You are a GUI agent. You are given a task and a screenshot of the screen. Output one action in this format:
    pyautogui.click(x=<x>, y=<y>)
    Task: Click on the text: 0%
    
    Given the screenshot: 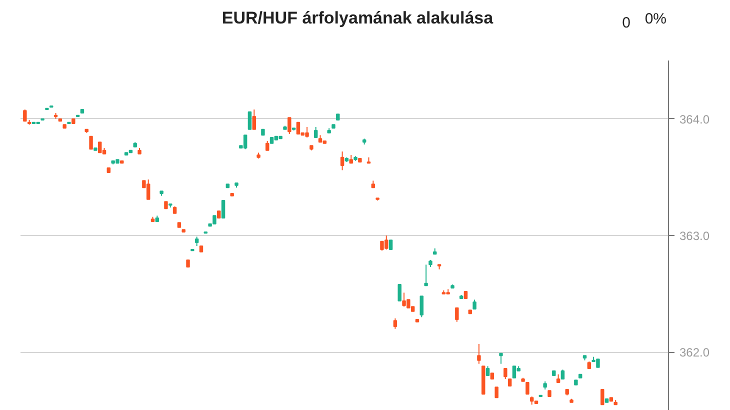 What is the action you would take?
    pyautogui.click(x=655, y=19)
    